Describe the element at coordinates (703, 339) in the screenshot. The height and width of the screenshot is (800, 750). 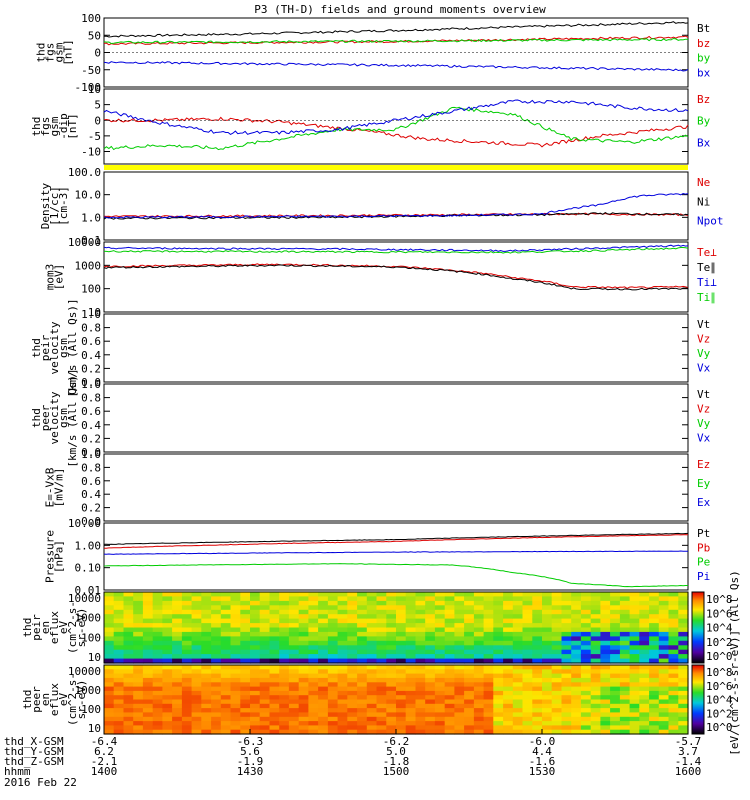
I see `p5-legend-Vz: Vz` at that location.